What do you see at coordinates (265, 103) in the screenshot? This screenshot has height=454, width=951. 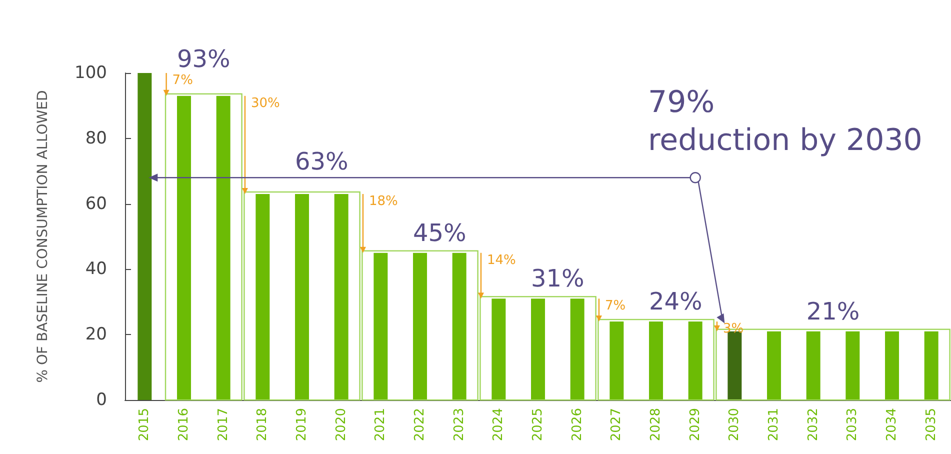 I see `annotation: 30%` at bounding box center [265, 103].